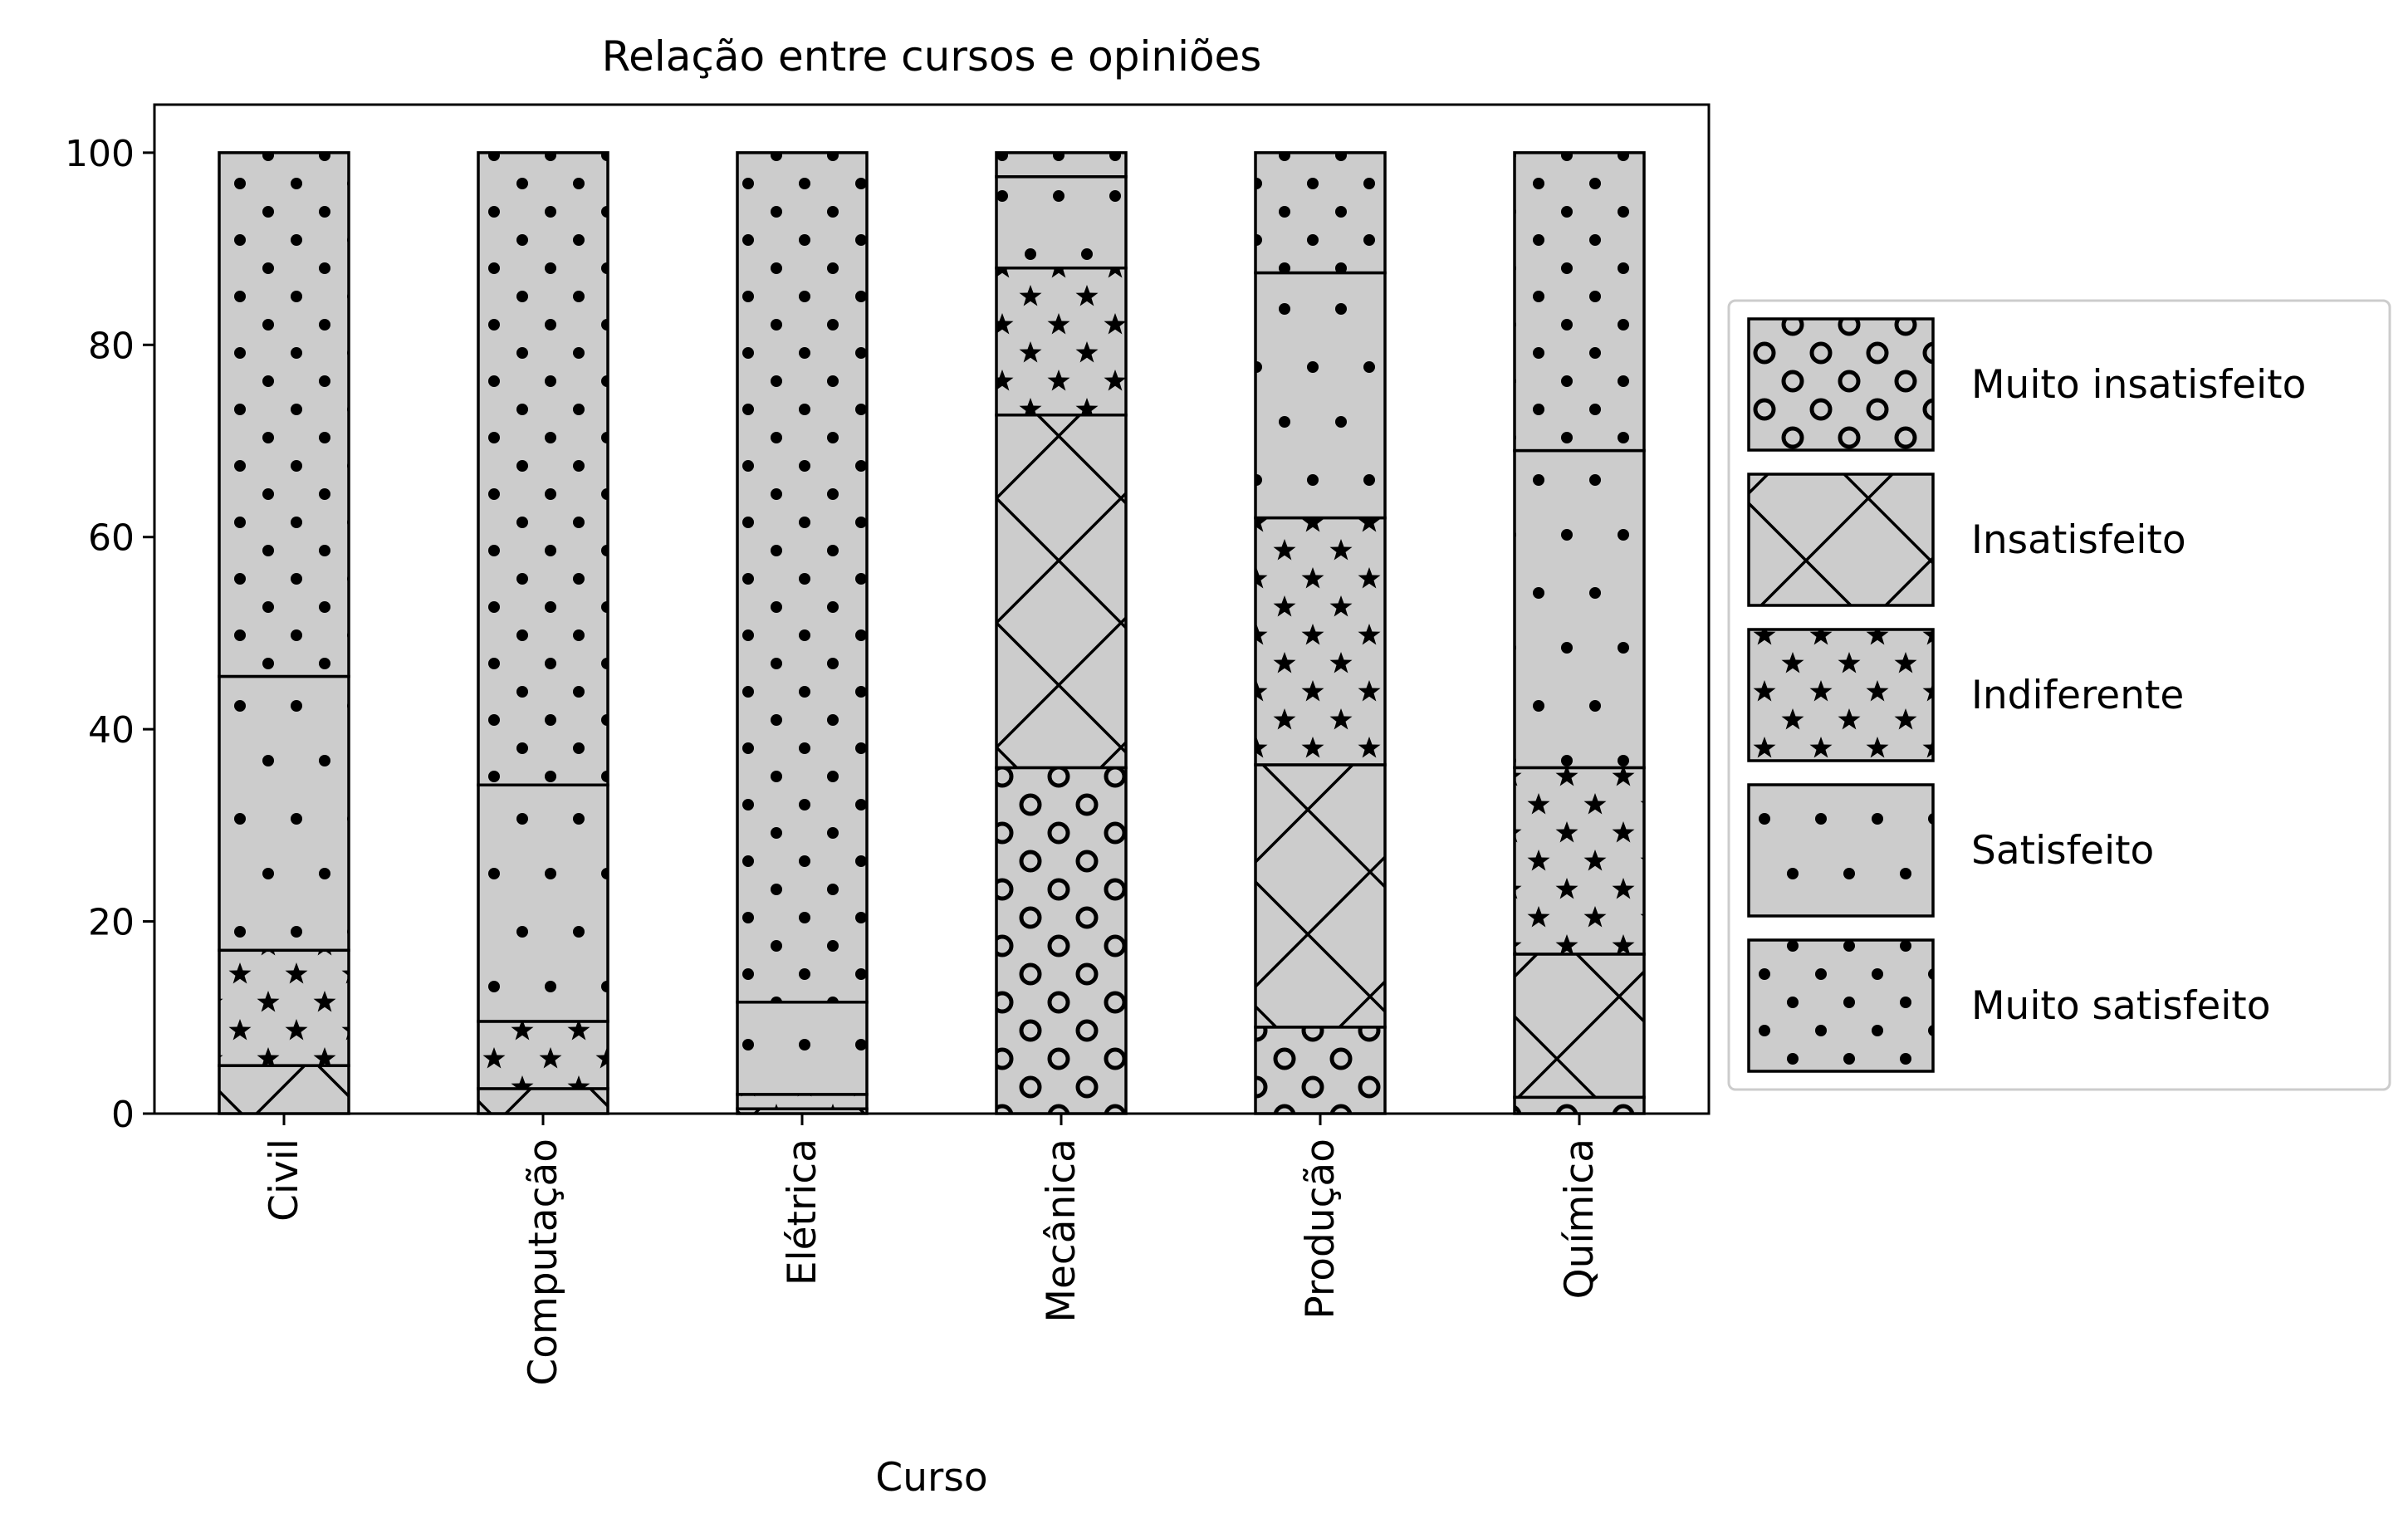 The image size is (2408, 1528). What do you see at coordinates (2138, 385) in the screenshot?
I see `legend-label-muito-insatisfeito: Muito insatisfeito` at bounding box center [2138, 385].